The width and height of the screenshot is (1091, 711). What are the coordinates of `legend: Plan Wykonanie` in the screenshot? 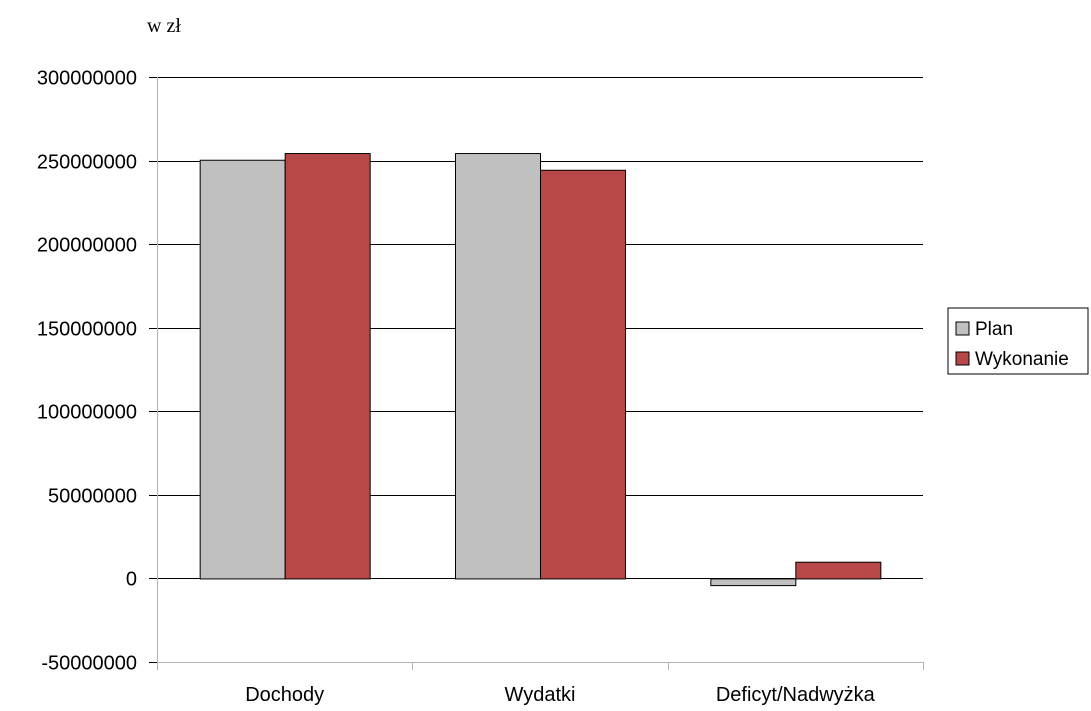 It's located at (1018, 341).